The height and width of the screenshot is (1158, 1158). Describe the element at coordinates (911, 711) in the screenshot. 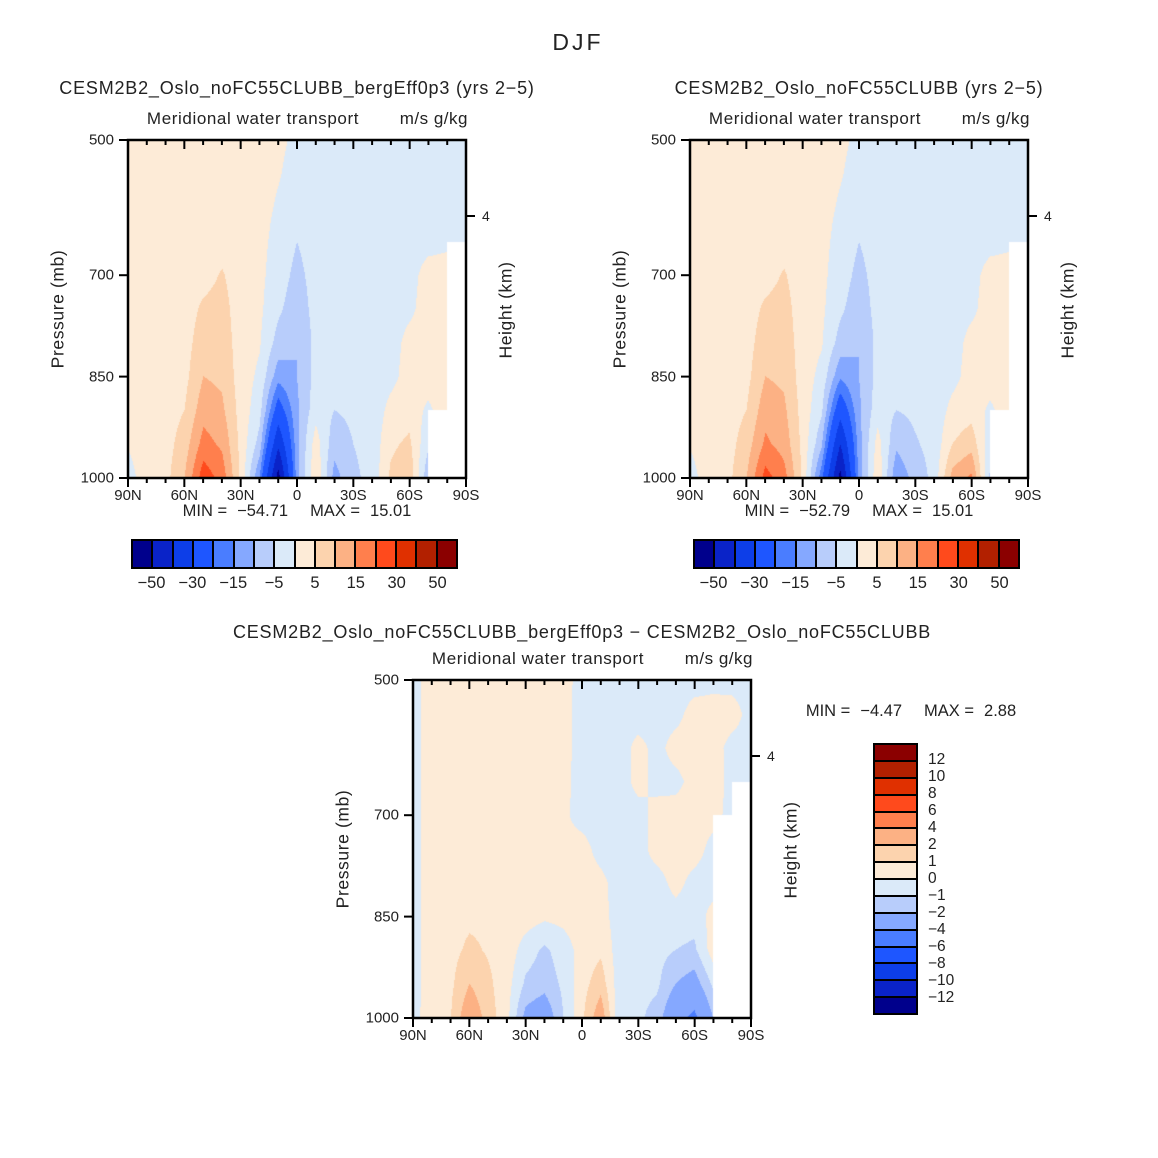

I see `stats-line: MIN = −4.47 MAX = 2.88` at that location.